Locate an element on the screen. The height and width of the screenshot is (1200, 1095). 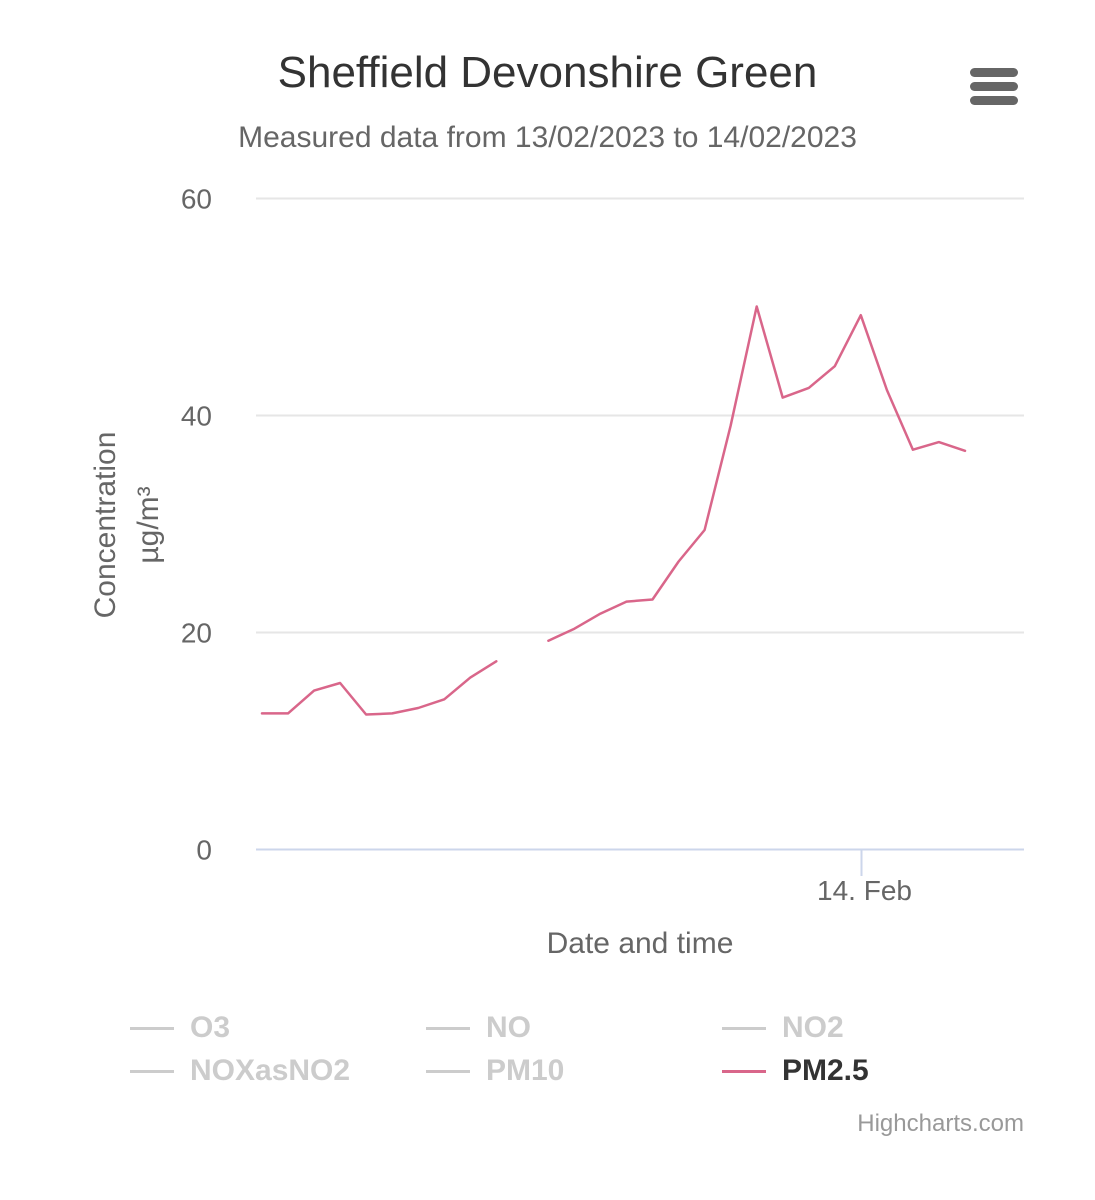
legend-item-noxasno2: NOXasNO2 is located at coordinates (240, 1071).